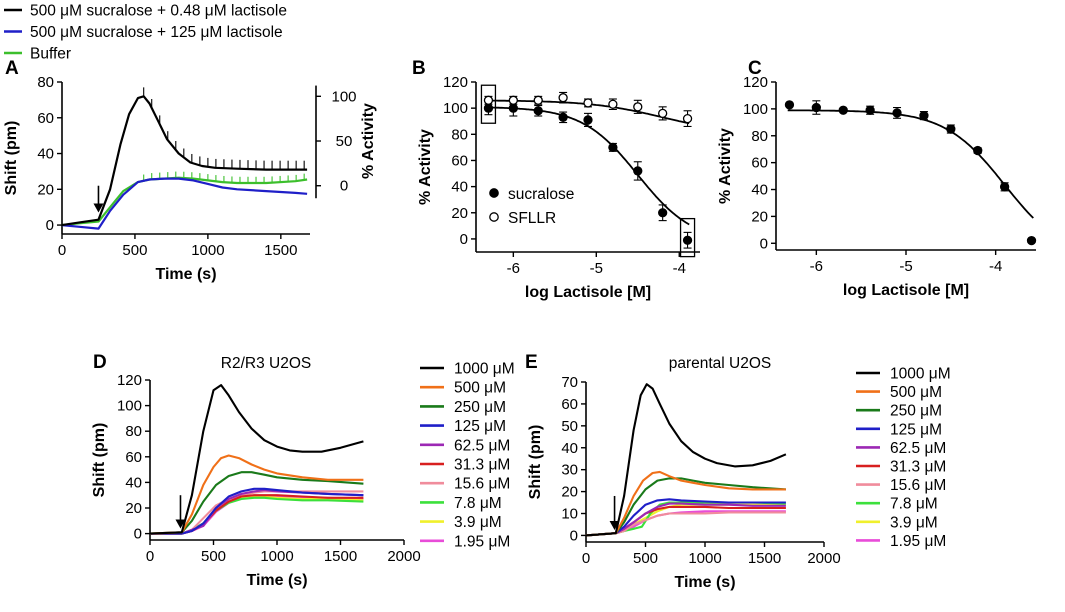 This screenshot has height=612, width=1065. Describe the element at coordinates (704, 558) in the screenshot. I see `E-x-tick-label: 1000` at that location.